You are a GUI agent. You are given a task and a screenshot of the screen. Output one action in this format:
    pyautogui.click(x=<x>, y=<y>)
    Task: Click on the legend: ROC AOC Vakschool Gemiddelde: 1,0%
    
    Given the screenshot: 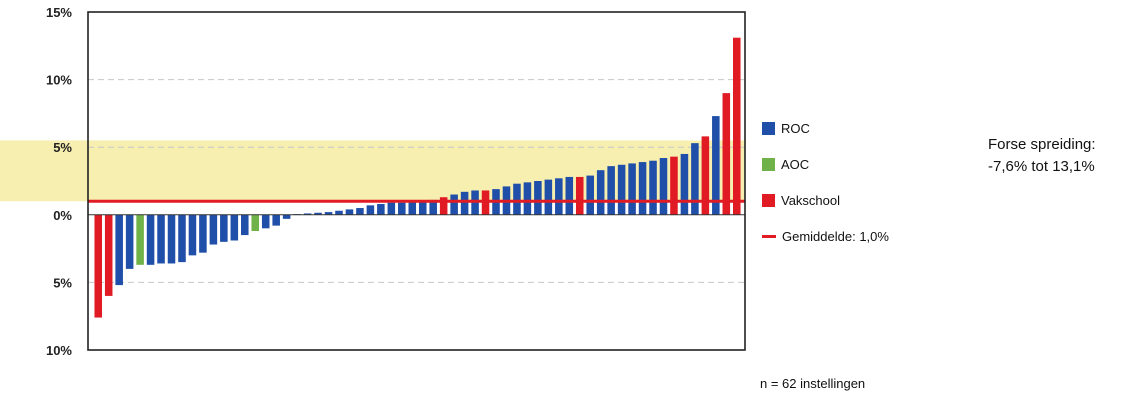 What is the action you would take?
    pyautogui.click(x=862, y=190)
    